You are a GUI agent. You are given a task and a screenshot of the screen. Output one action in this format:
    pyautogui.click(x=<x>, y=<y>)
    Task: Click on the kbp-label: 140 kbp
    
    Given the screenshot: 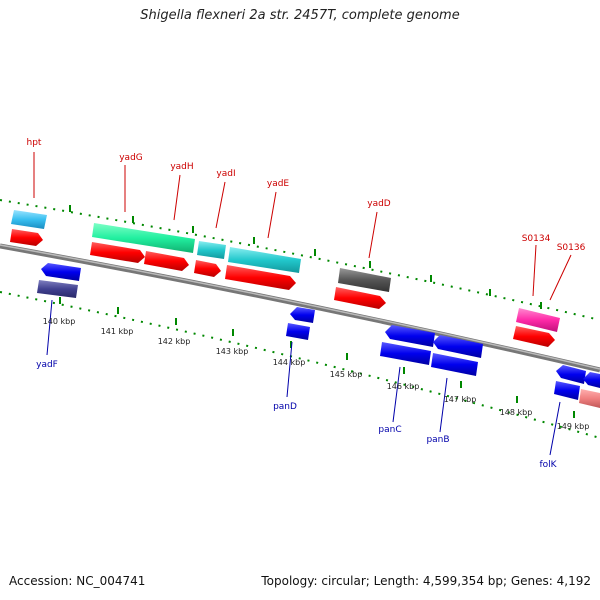 What is the action you would take?
    pyautogui.click(x=59, y=321)
    